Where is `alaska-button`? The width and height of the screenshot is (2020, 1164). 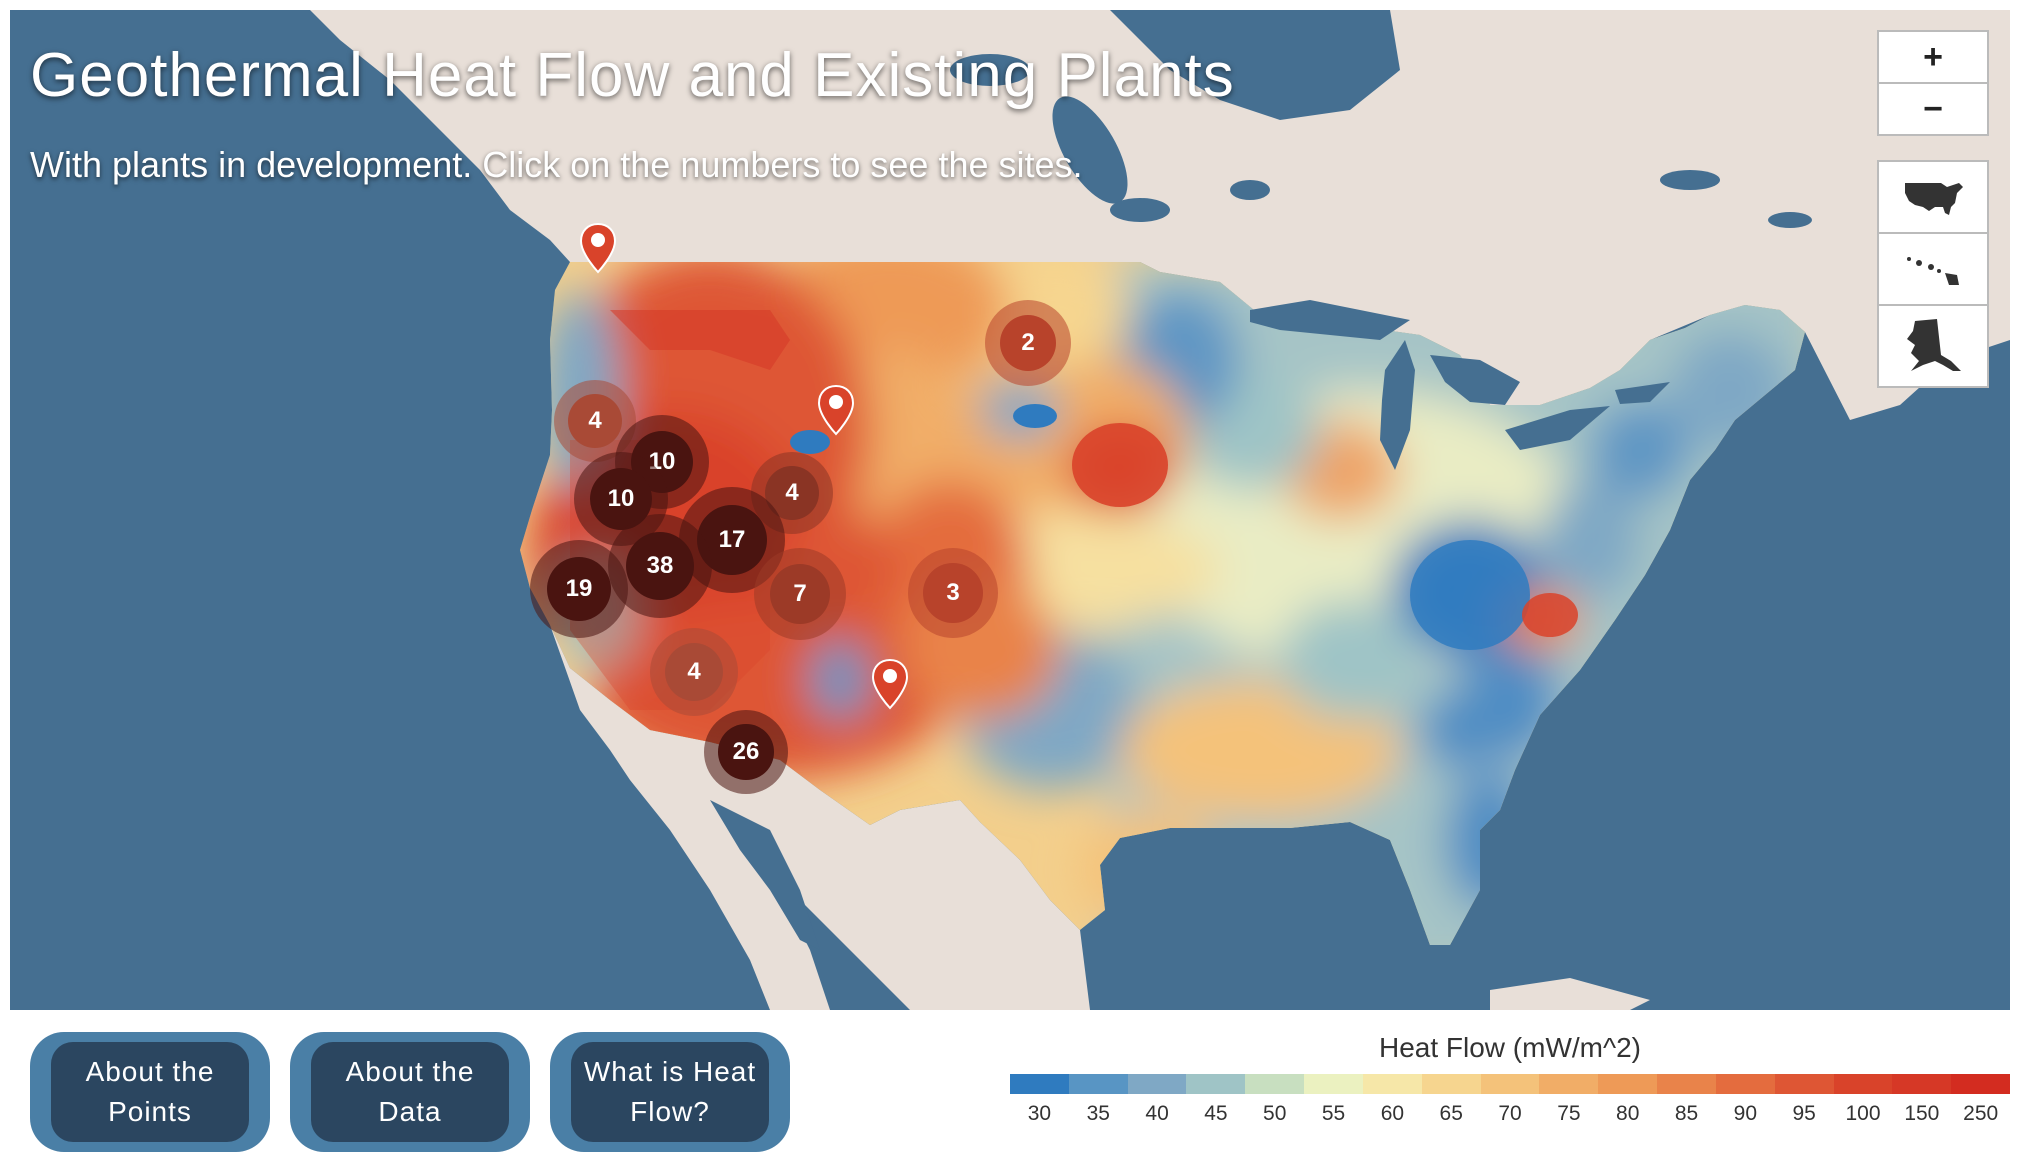
alaska-button is located at coordinates (1933, 346).